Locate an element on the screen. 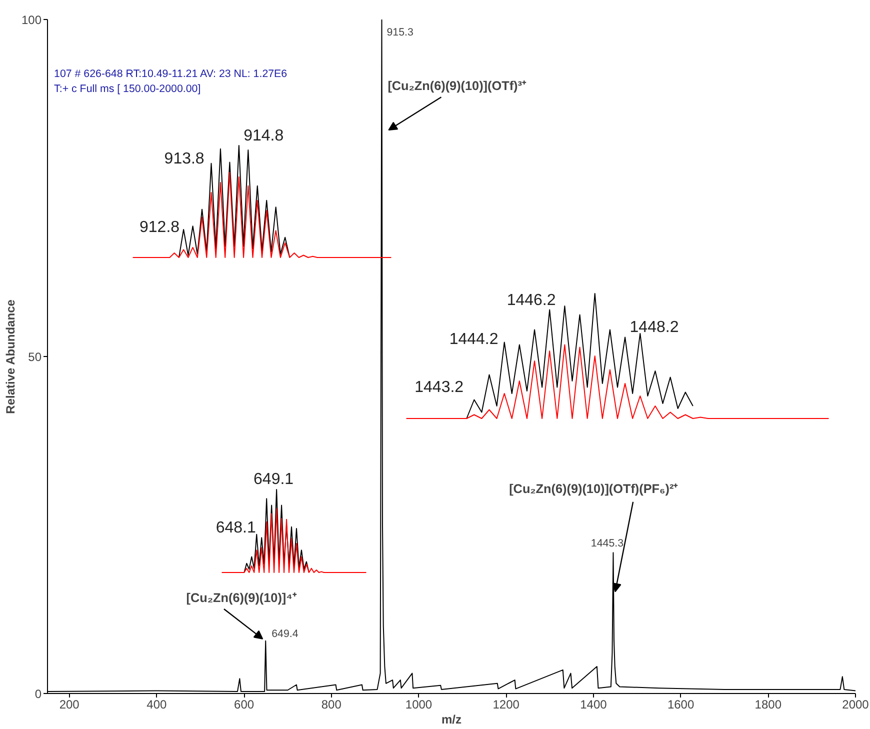  x-tick-label: 1000 is located at coordinates (418, 705).